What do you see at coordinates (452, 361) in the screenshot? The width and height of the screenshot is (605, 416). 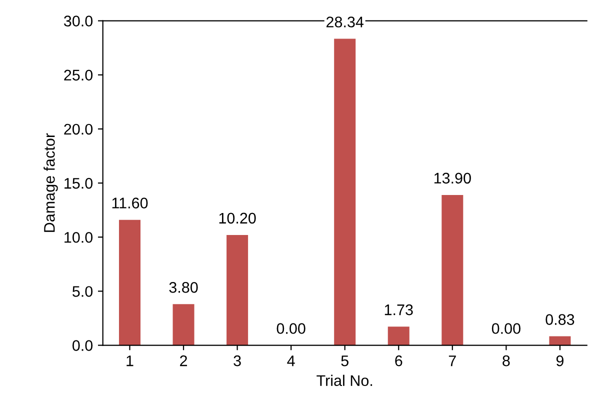 I see `x-tick-label: 7` at bounding box center [452, 361].